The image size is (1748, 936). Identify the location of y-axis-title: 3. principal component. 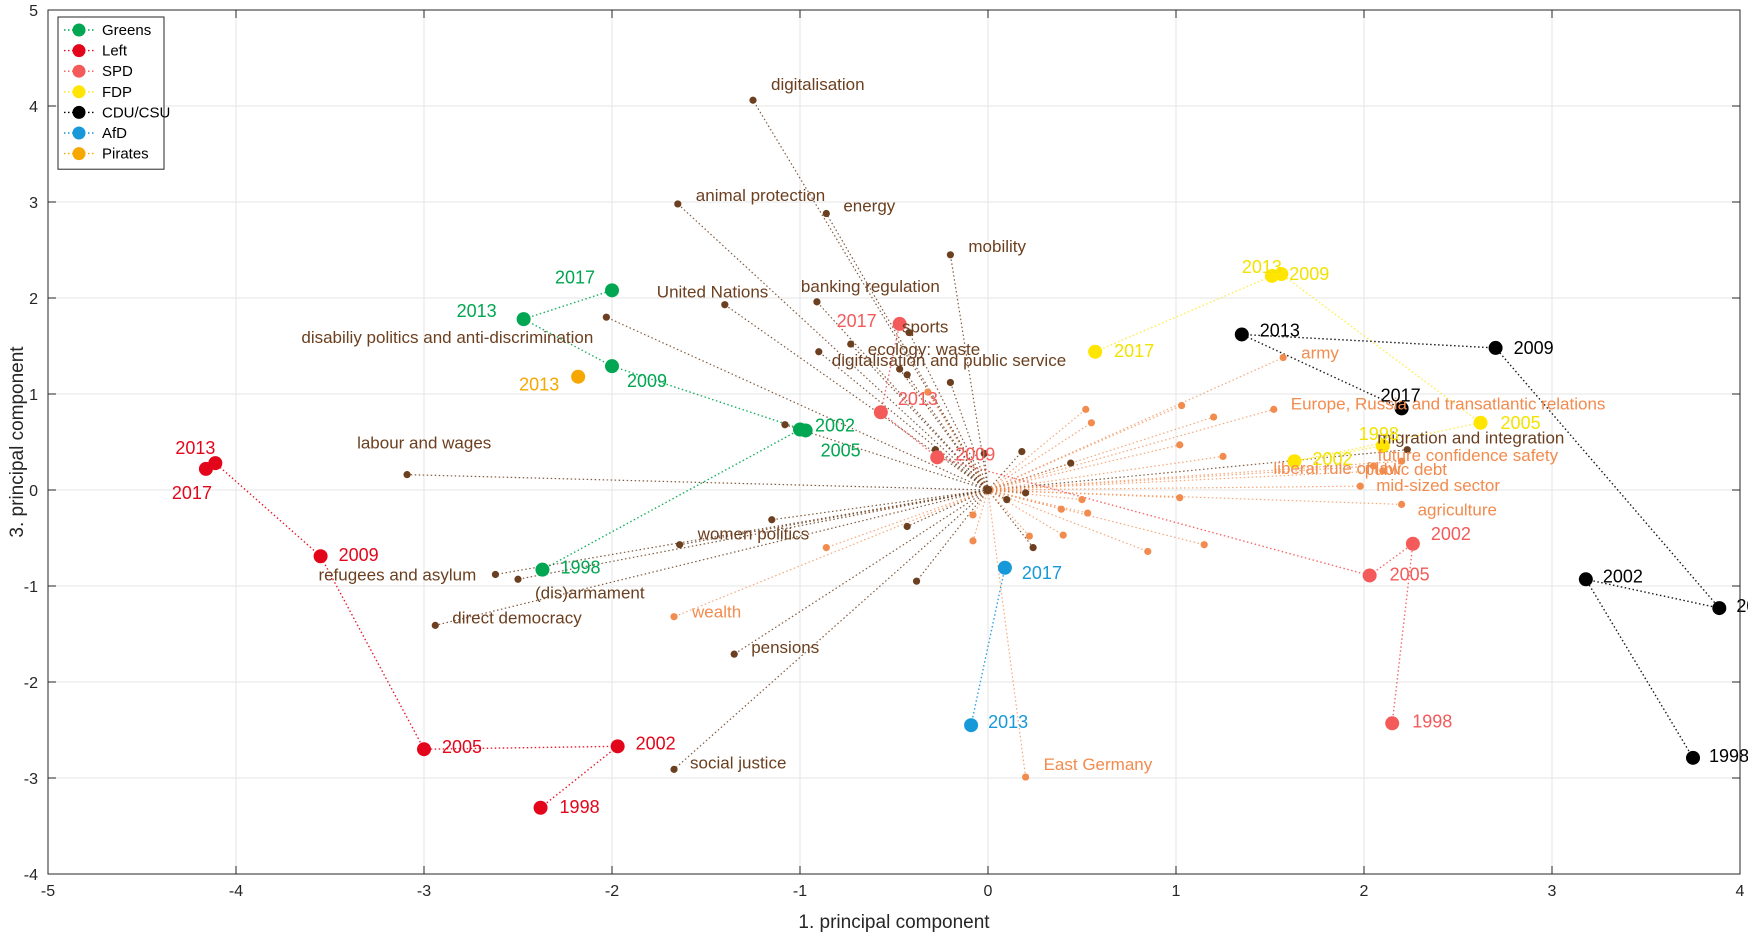
(17, 442).